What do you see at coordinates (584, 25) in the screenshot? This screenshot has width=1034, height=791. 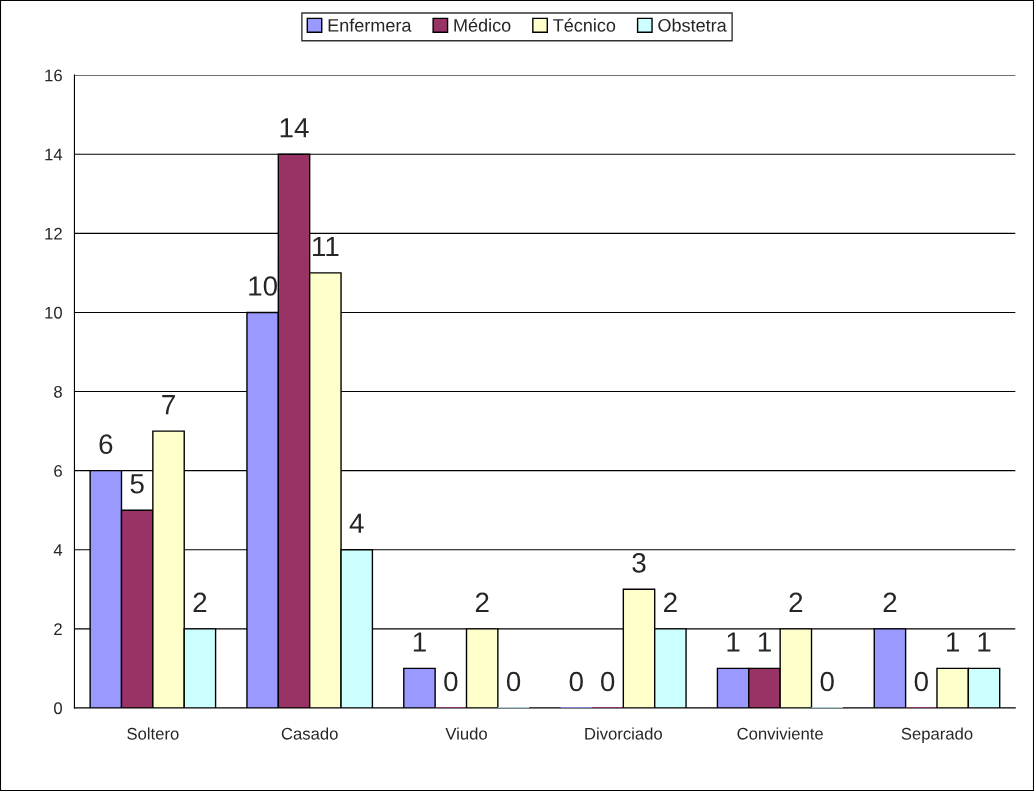 I see `legend-label: Técnico` at bounding box center [584, 25].